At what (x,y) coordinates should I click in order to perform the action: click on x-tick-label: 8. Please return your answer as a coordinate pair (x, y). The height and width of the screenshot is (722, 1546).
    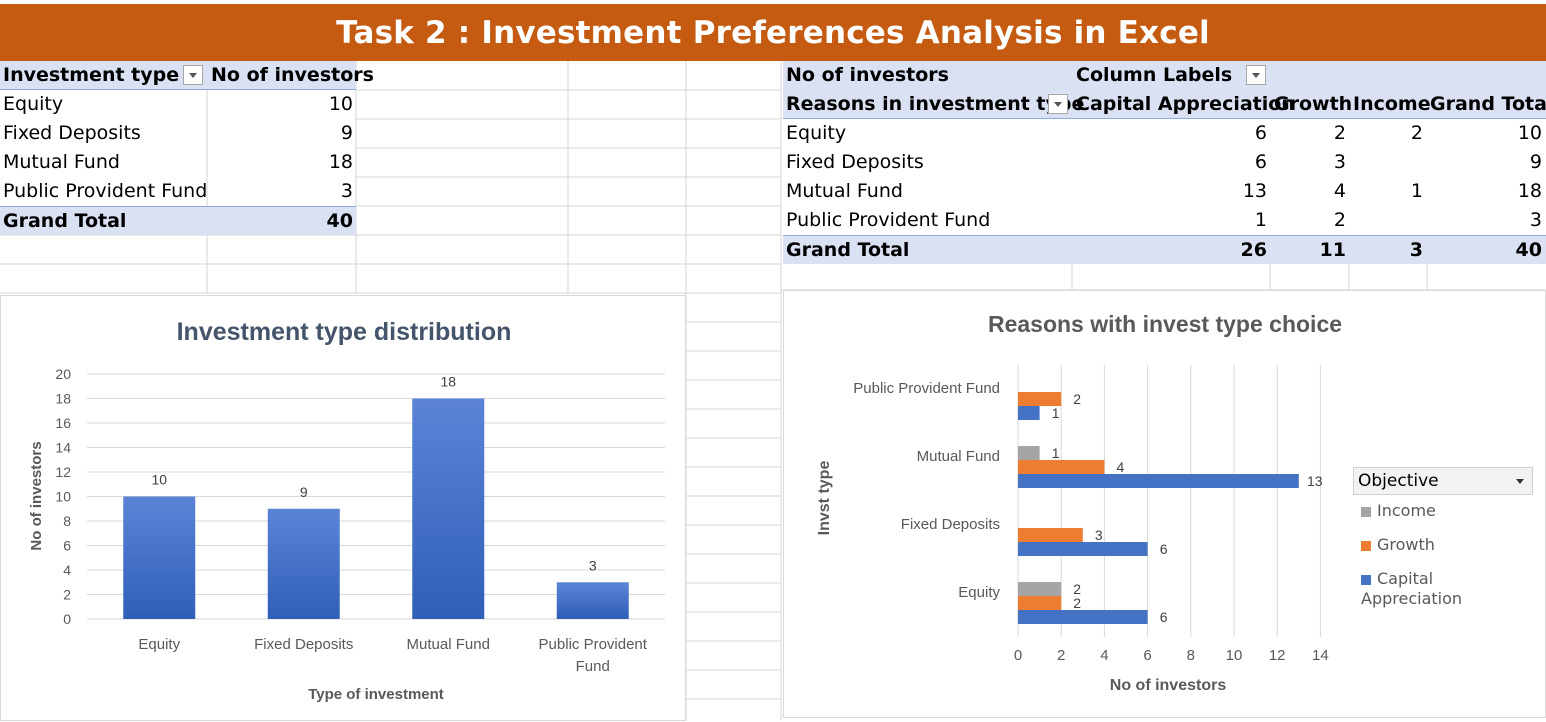
    Looking at the image, I should click on (1191, 655).